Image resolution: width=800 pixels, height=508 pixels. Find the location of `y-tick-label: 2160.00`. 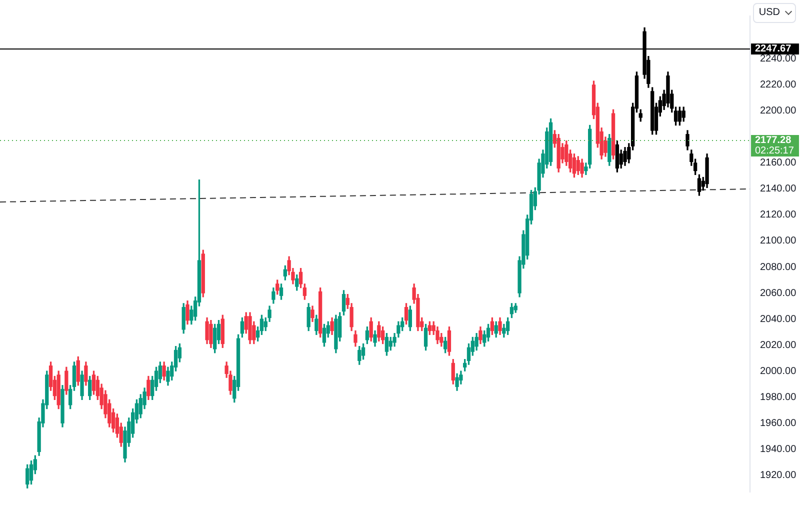

y-tick-label: 2160.00 is located at coordinates (778, 163).